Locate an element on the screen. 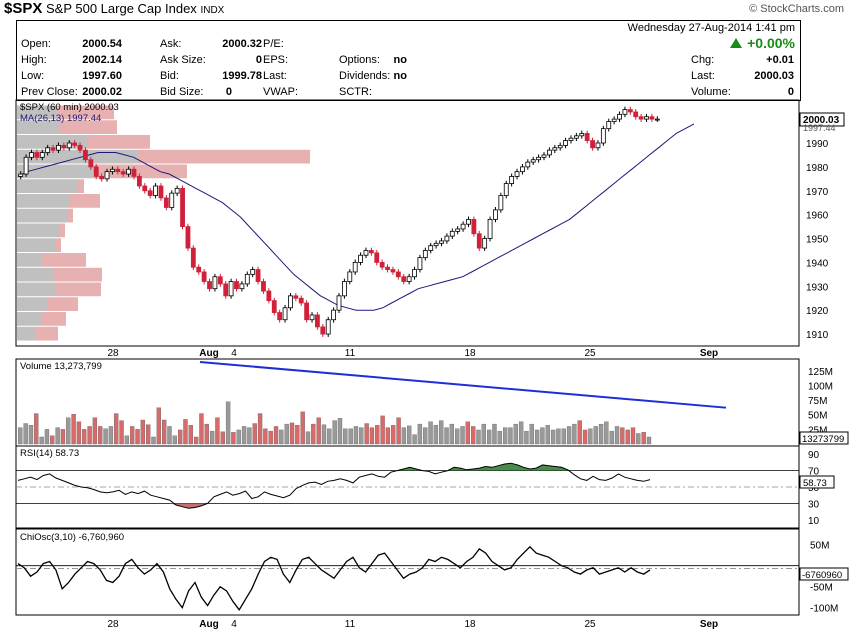  price-tick-label: 1940 is located at coordinates (817, 263).